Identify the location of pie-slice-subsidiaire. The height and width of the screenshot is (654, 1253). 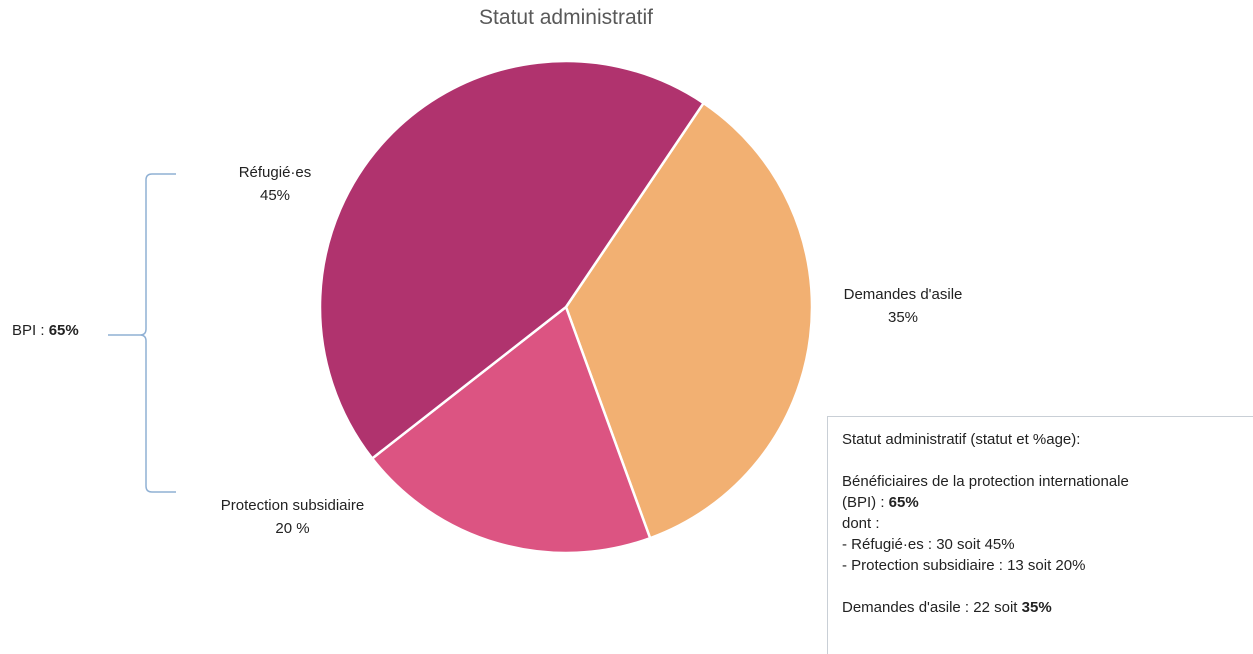
(511, 430).